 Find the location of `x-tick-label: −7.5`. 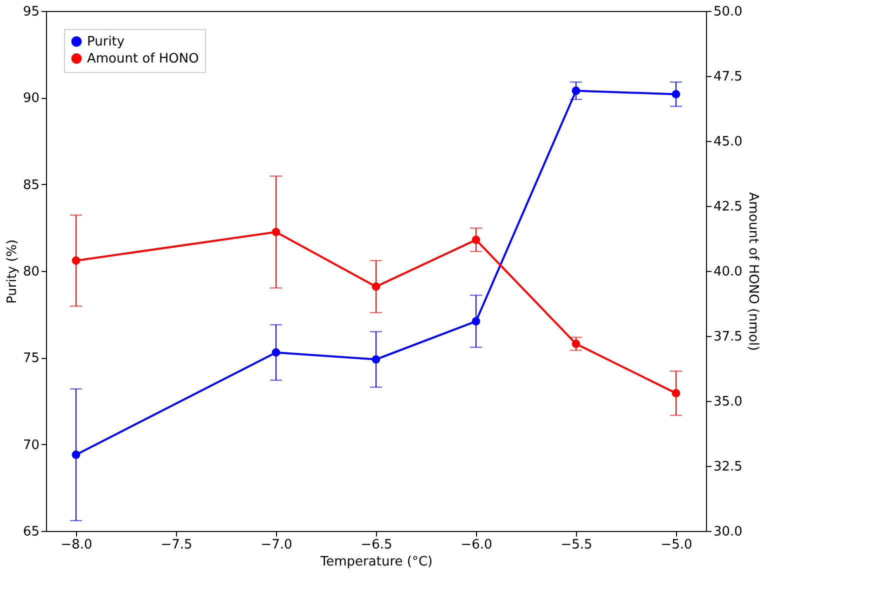

x-tick-label: −7.5 is located at coordinates (176, 545).